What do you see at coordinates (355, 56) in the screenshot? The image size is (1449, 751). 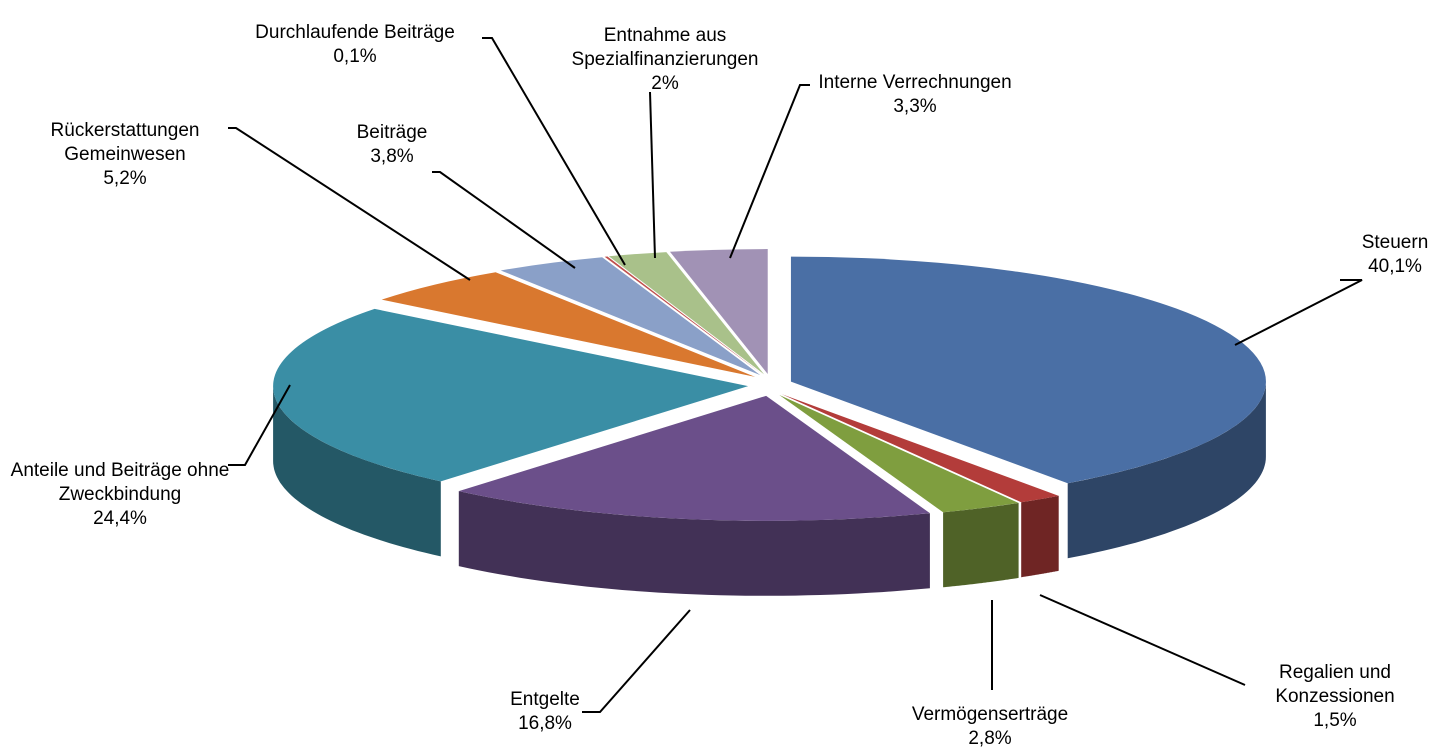 I see `value-label: 0,1%` at bounding box center [355, 56].